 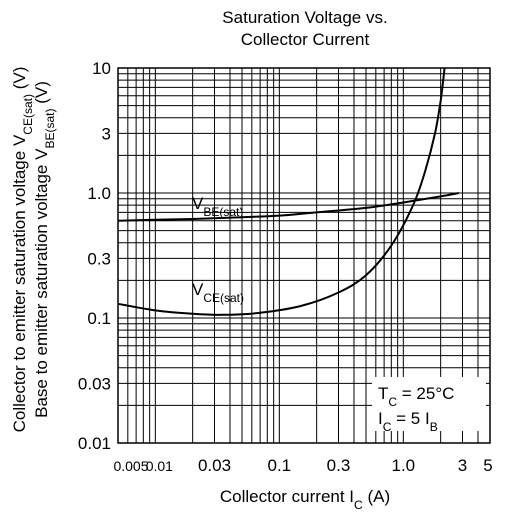 I want to click on condition-temperature: TC = 25°C, so click(x=416, y=396).